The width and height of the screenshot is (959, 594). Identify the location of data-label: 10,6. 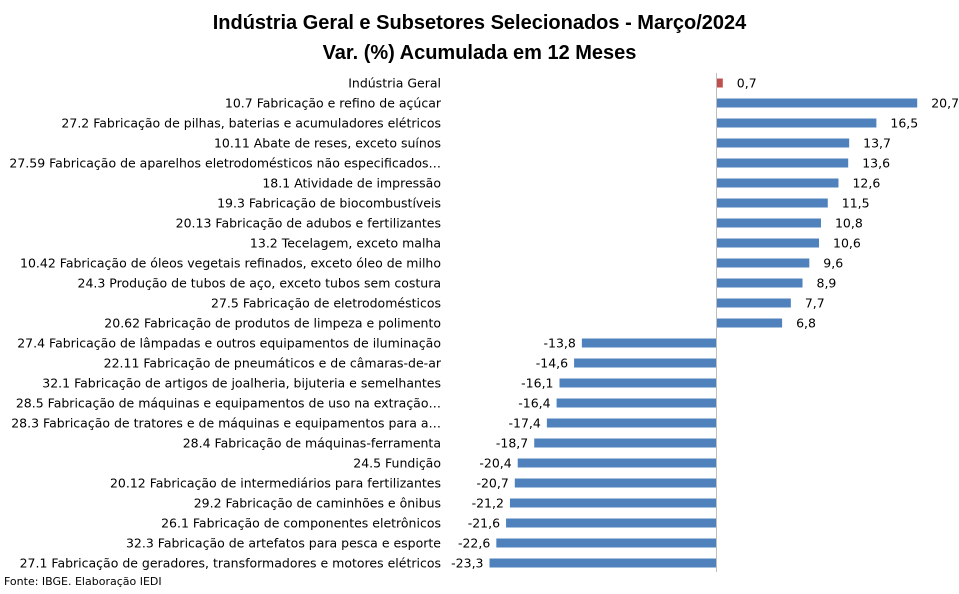
(847, 243).